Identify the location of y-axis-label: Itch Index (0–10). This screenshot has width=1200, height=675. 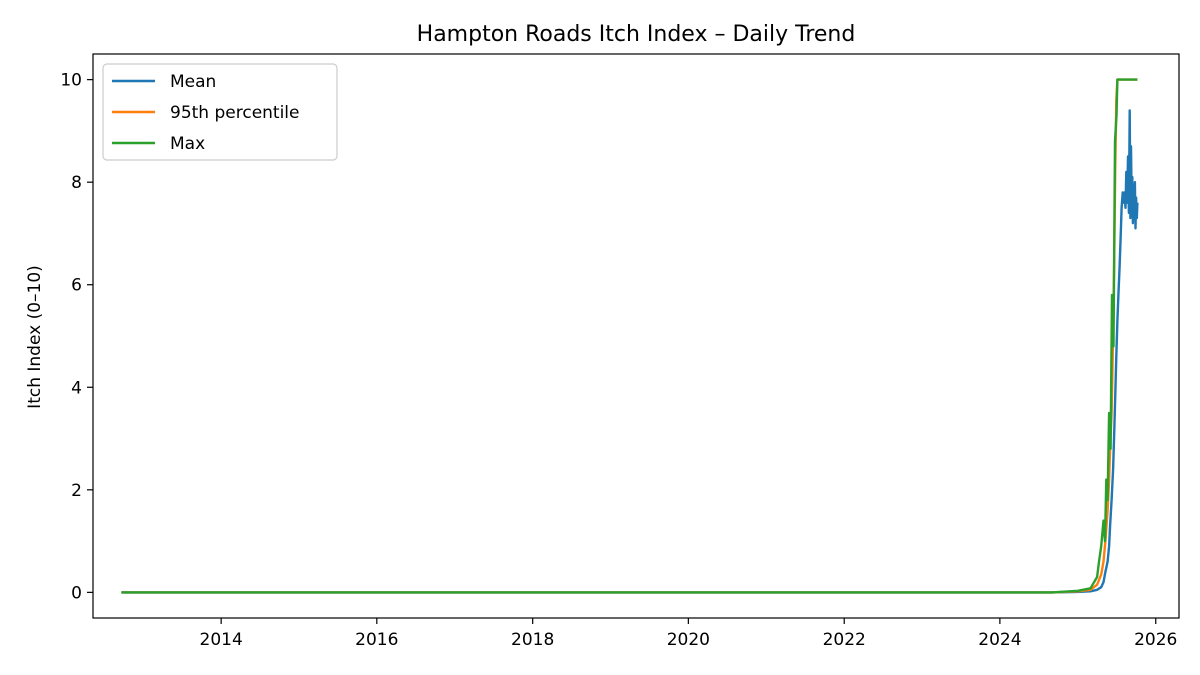
(35, 337).